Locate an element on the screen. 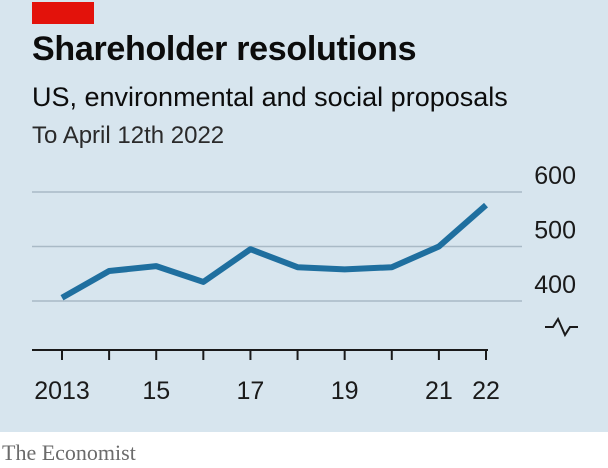 The width and height of the screenshot is (608, 468). brand-tag is located at coordinates (63, 13).